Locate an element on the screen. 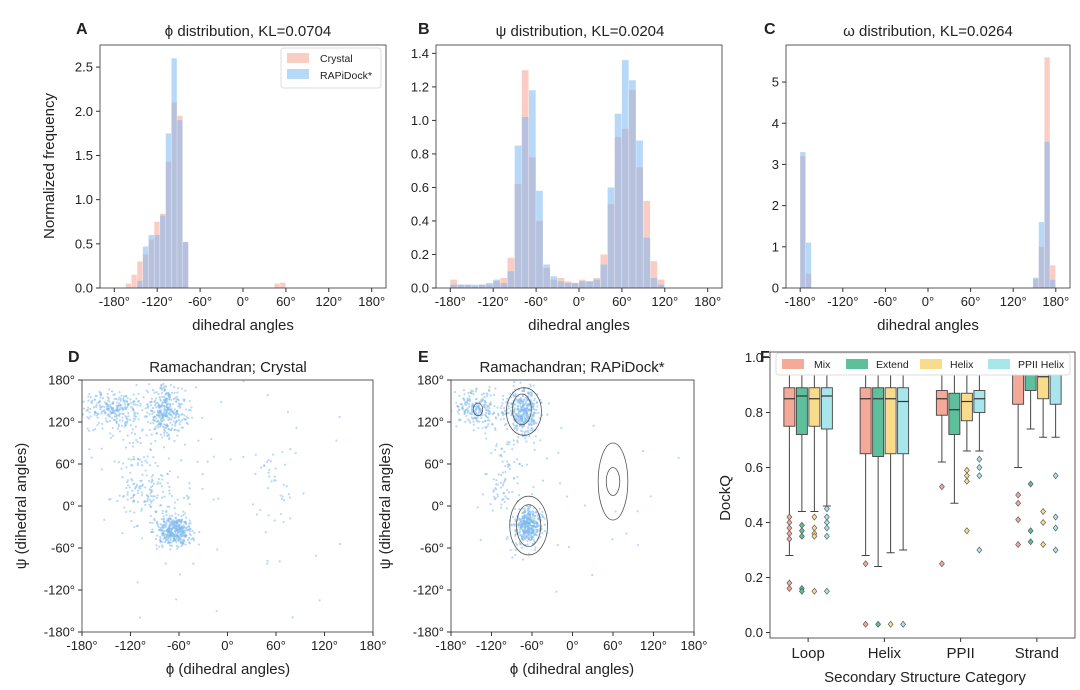 This screenshot has width=1080, height=690. x-ticks-c: -180° -120° -60° 0° 60° 120° 180° is located at coordinates (927, 298).